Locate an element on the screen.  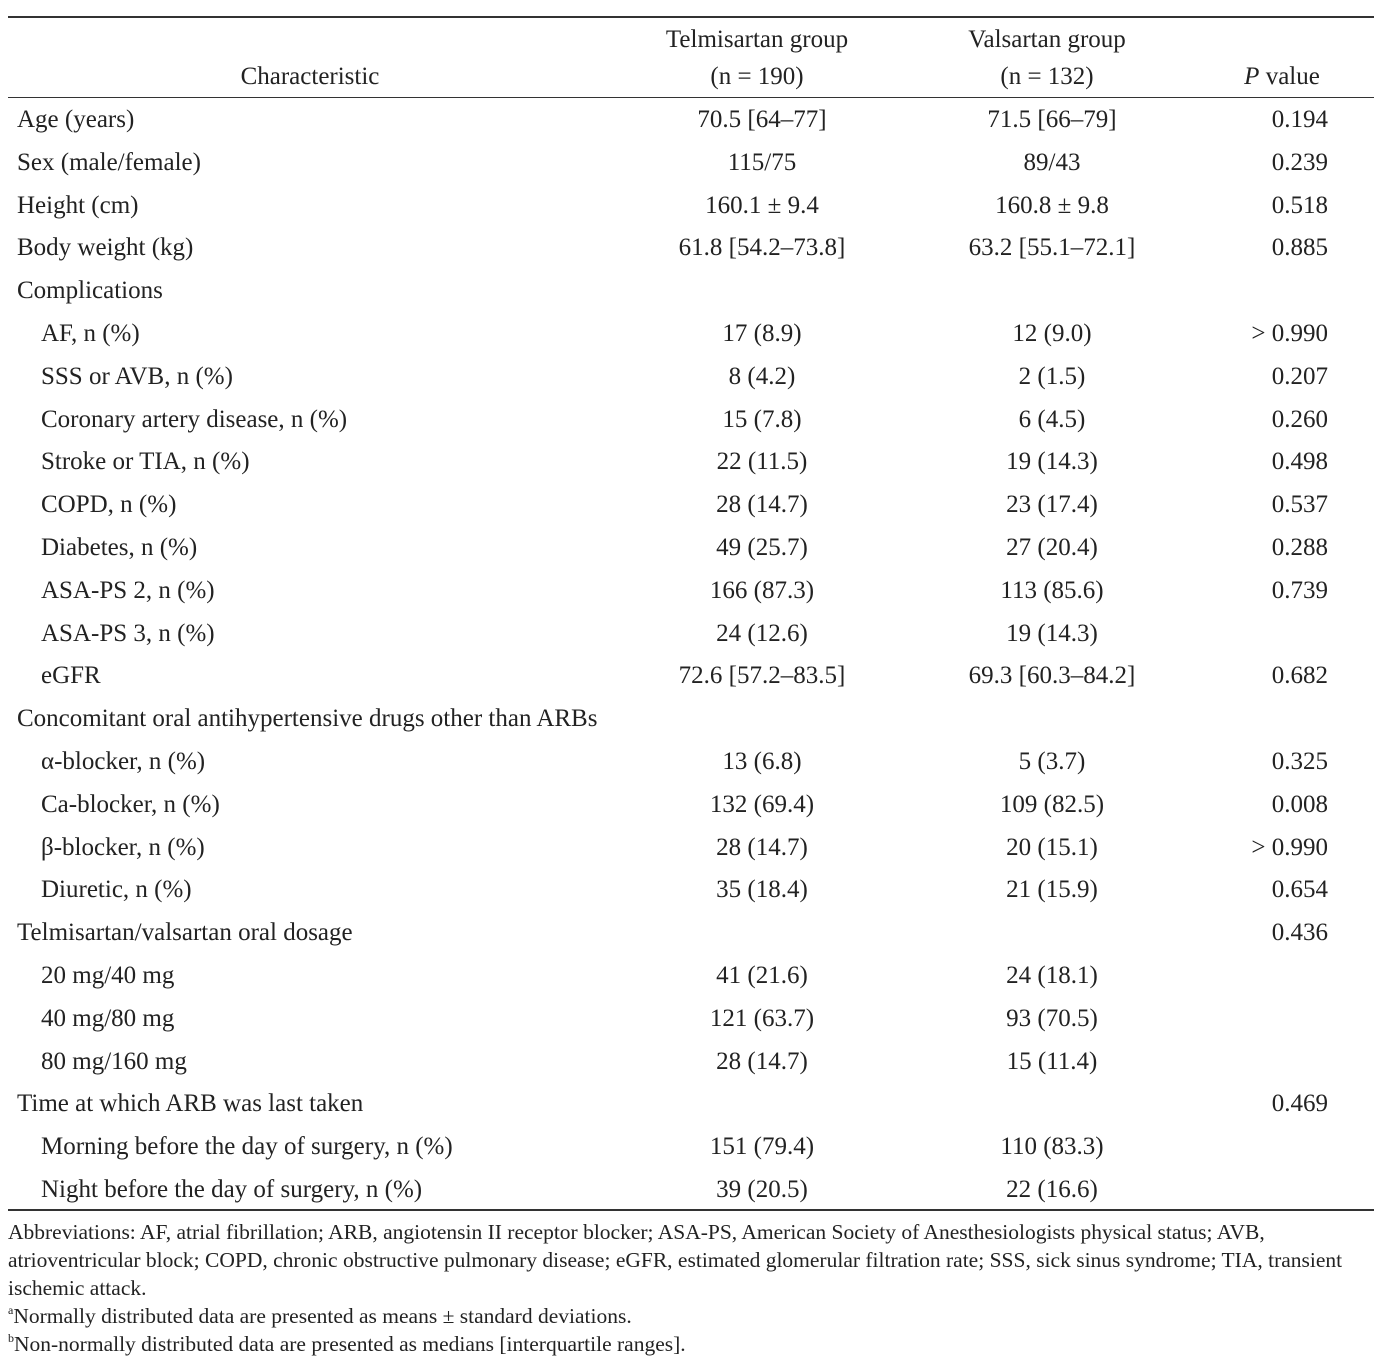
row-telmisartan-value: 22 (11.5) is located at coordinates (762, 462).